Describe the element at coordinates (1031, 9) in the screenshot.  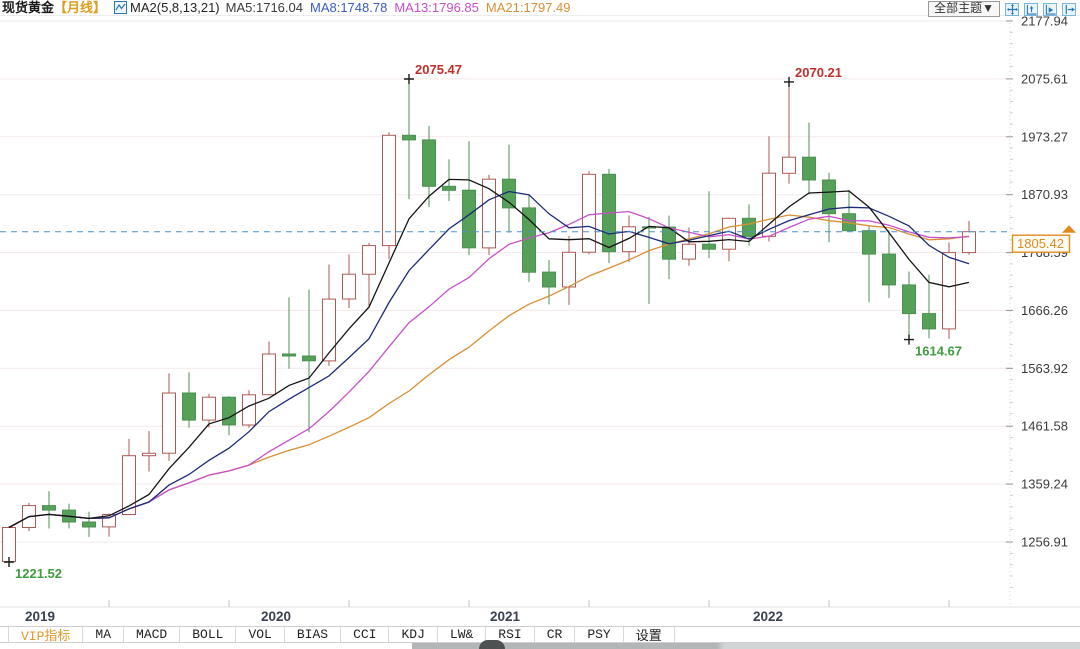
I see `fit-vertical-icon` at that location.